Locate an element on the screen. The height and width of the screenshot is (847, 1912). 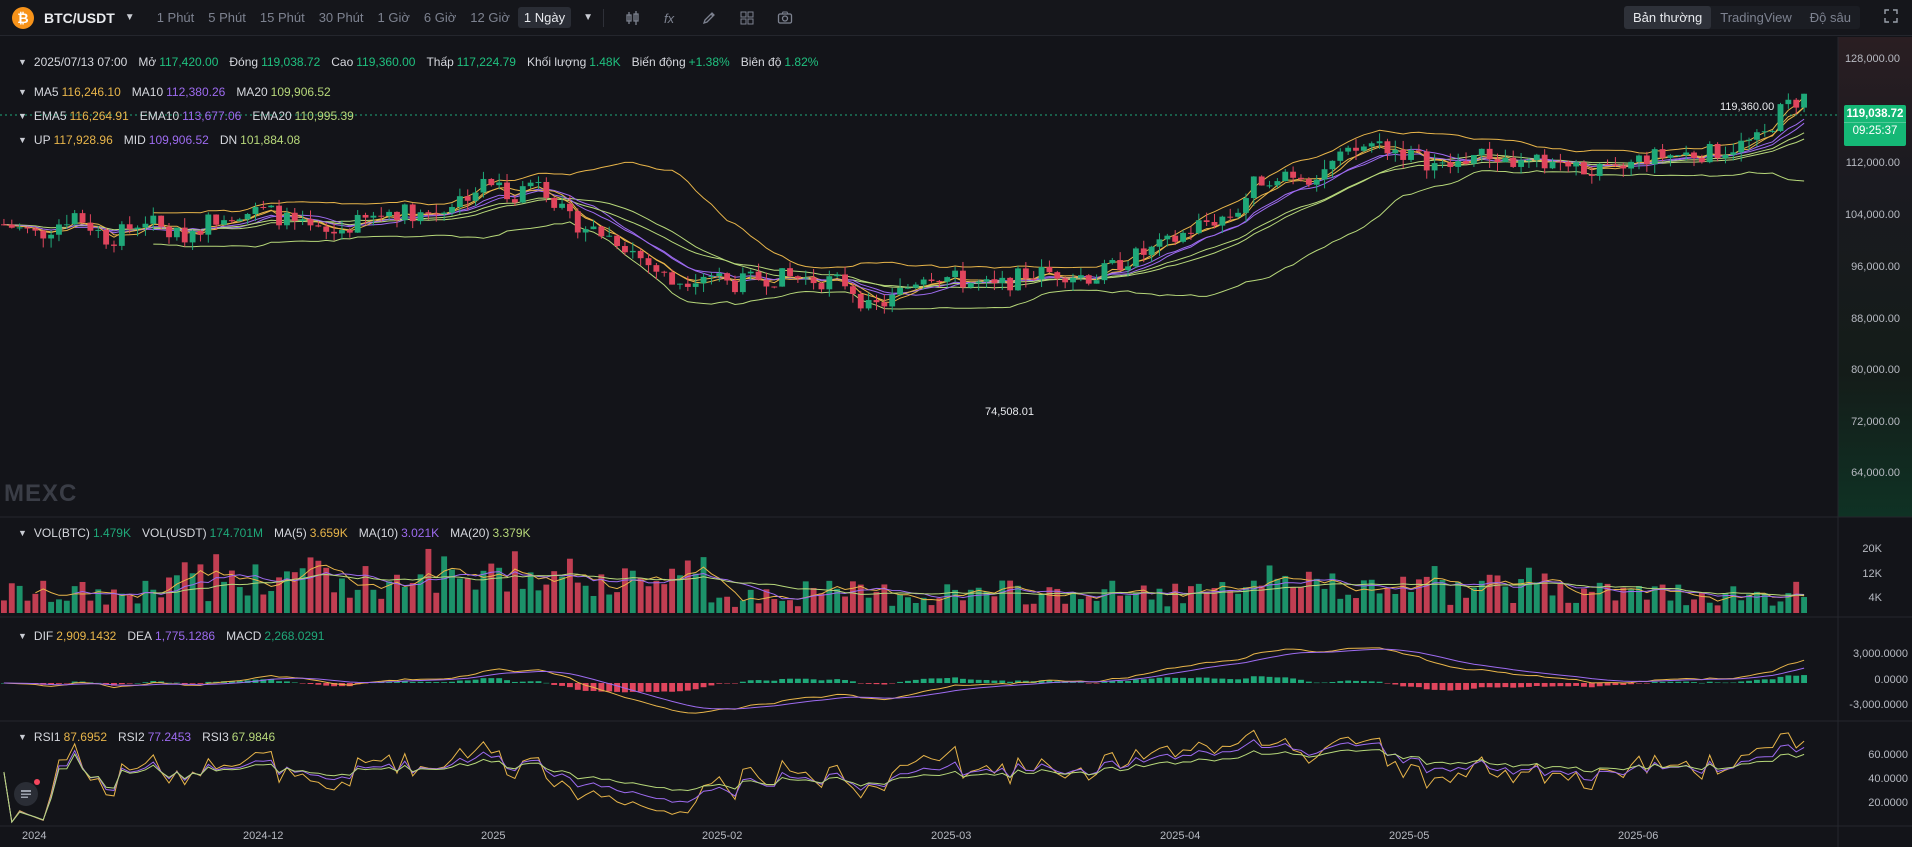
interval-30m: 30 Phút is located at coordinates (341, 17).